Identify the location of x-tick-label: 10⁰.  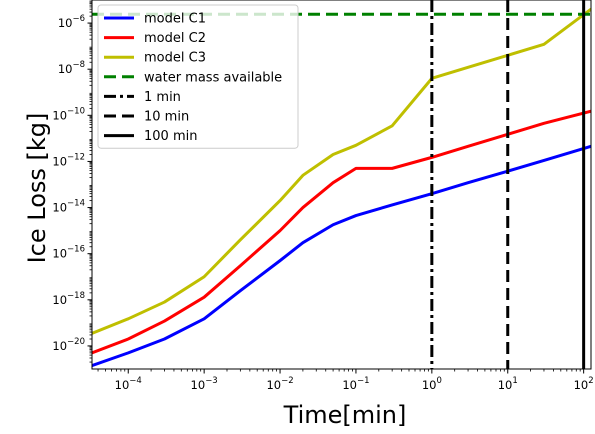
(432, 384).